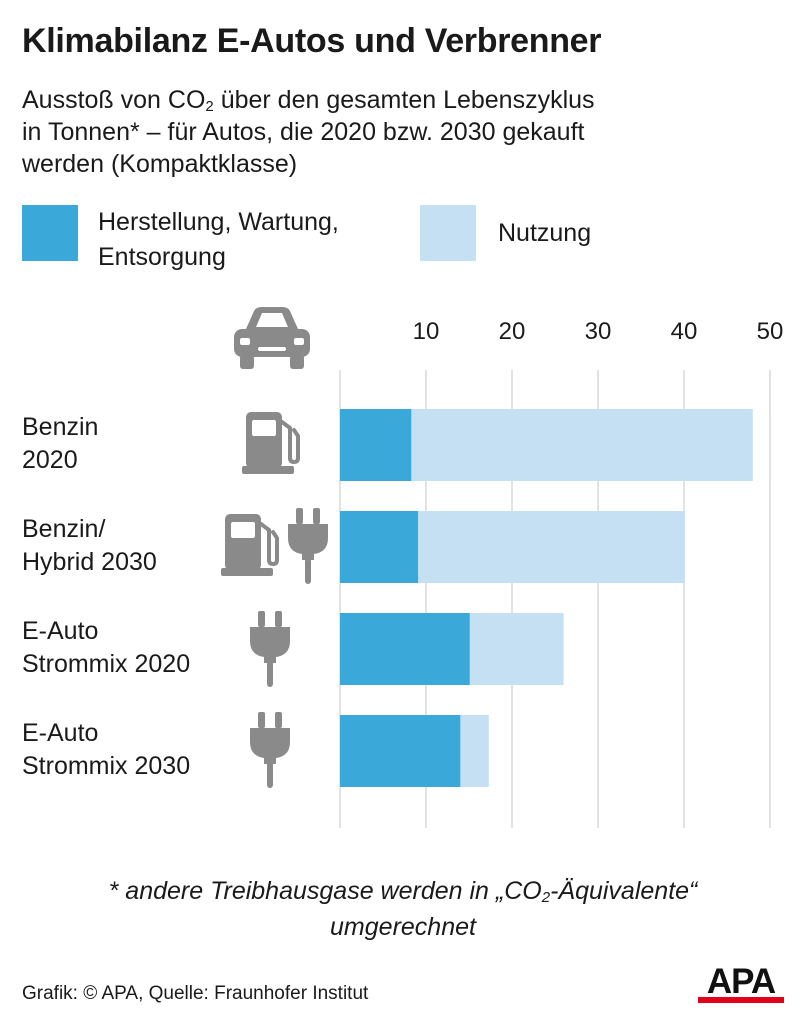 The width and height of the screenshot is (806, 1024). I want to click on x-tick-label: 30, so click(598, 331).